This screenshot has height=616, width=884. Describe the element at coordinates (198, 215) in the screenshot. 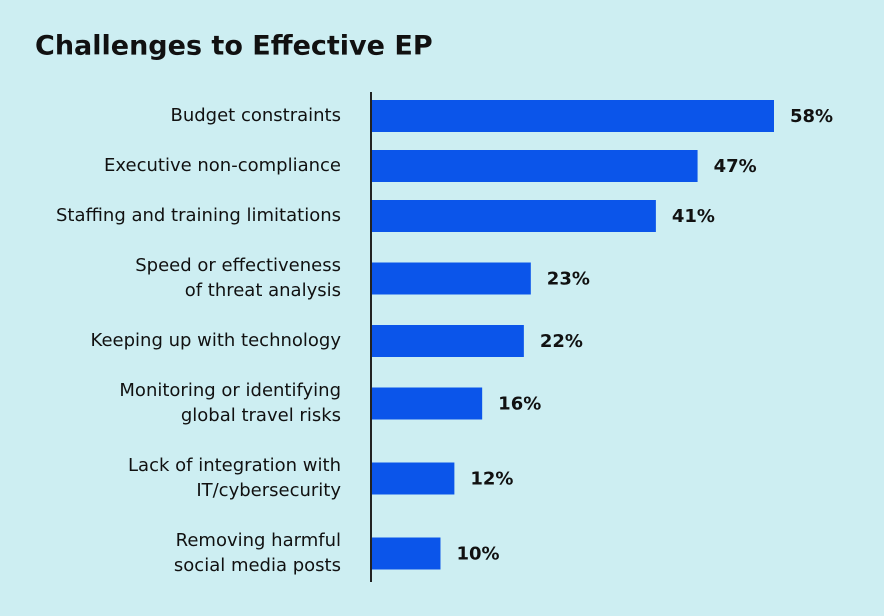

I see `category-label: Staffing and training limitations` at that location.